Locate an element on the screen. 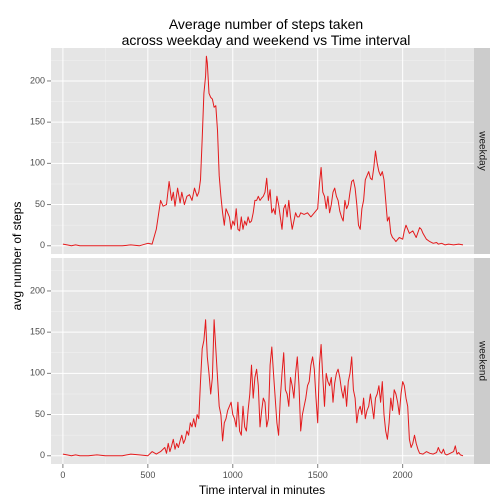 This screenshot has height=504, width=504. x-tick-label: 2000 is located at coordinates (403, 475).